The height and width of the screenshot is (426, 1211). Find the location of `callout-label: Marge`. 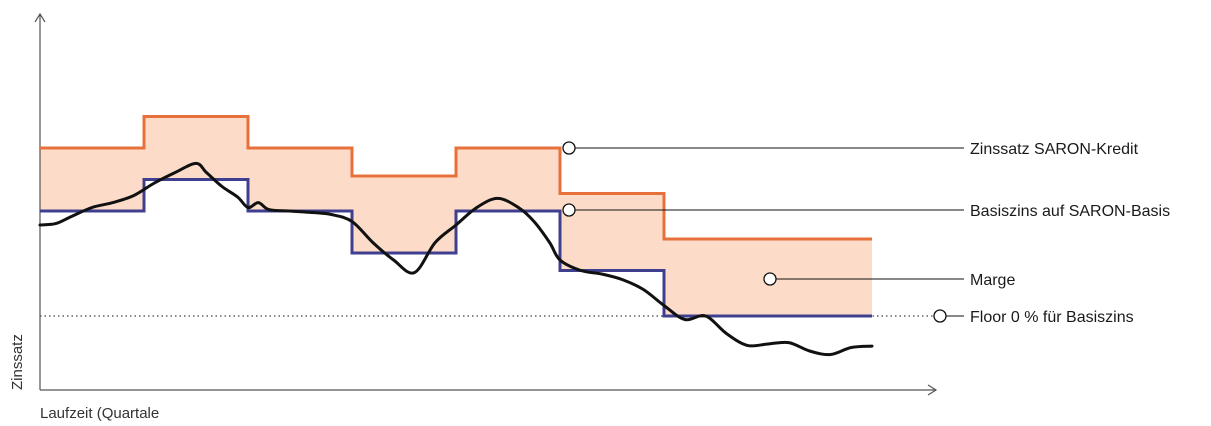

callout-label: Marge is located at coordinates (992, 280).